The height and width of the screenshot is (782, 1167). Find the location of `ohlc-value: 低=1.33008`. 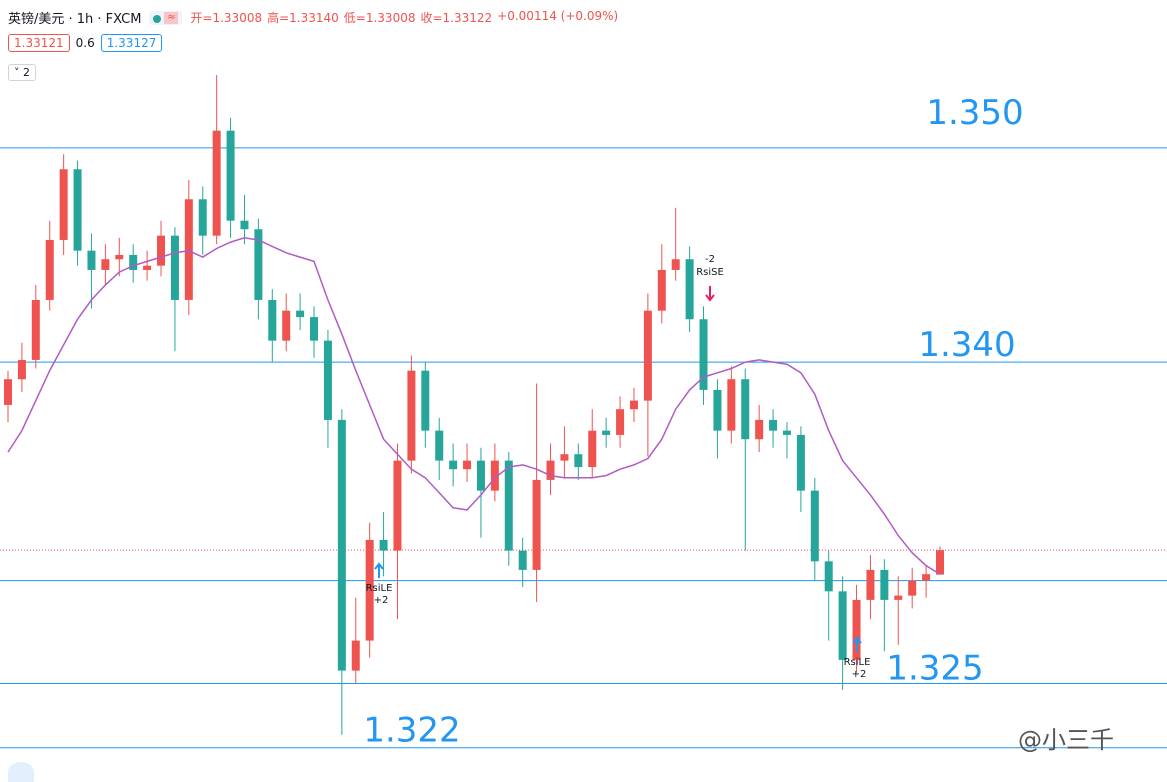

ohlc-value: 低=1.33008 is located at coordinates (379, 18).